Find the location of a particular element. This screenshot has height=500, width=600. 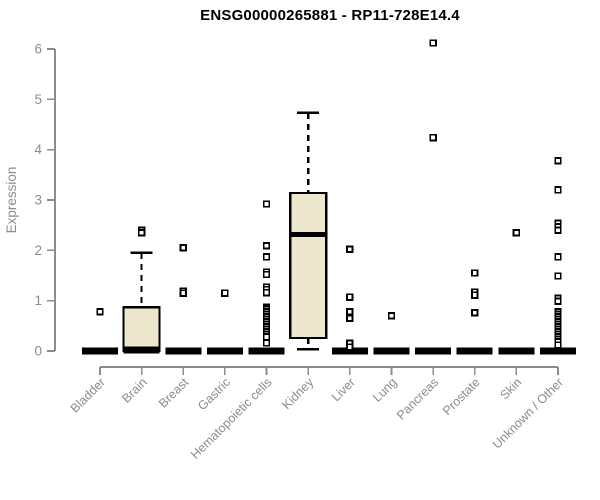

x-tick-label: Liver is located at coordinates (343, 389).